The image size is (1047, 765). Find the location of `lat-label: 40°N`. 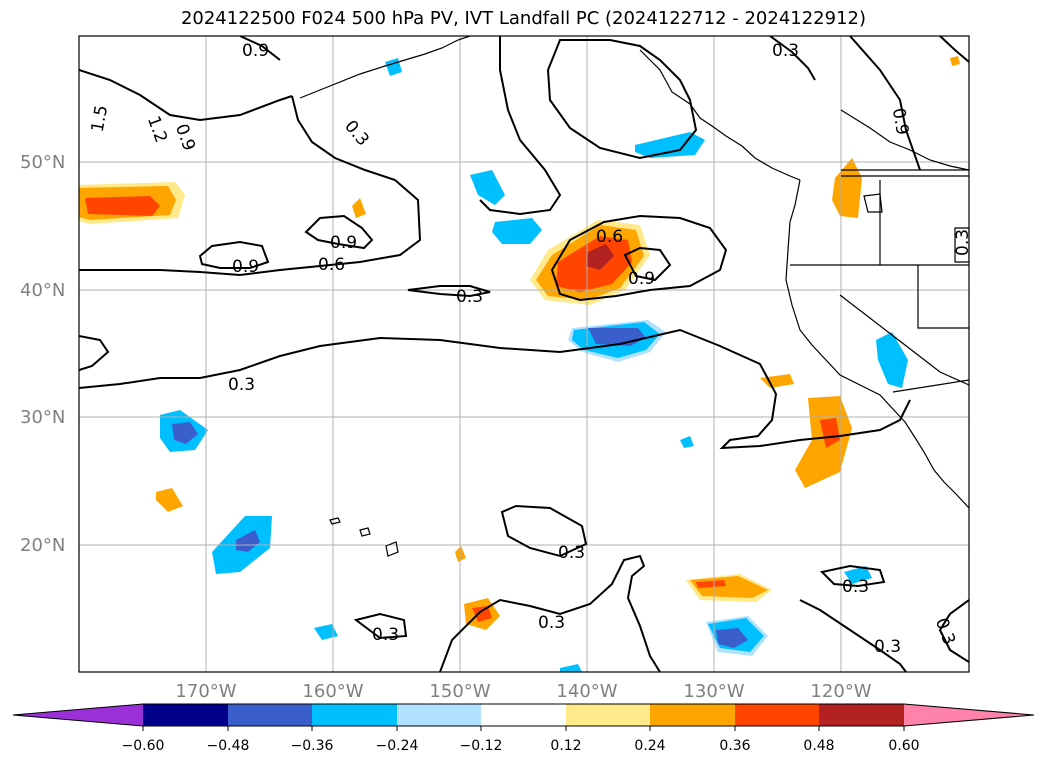

lat-label: 40°N is located at coordinates (42, 290).